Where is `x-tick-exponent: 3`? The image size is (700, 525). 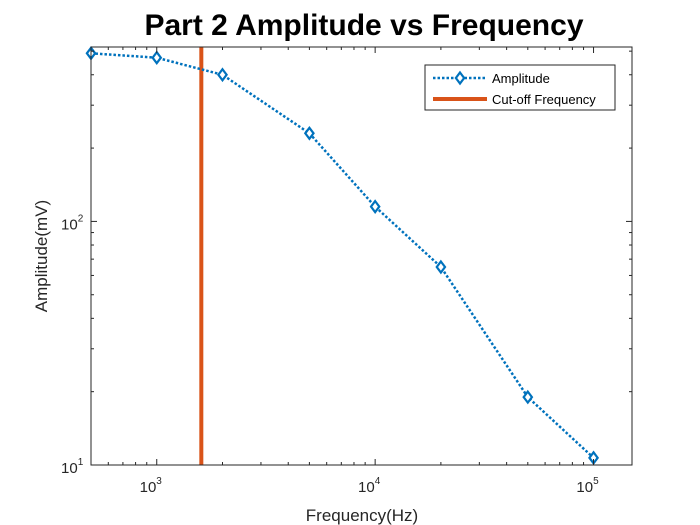
x-tick-exponent: 3 is located at coordinates (159, 481).